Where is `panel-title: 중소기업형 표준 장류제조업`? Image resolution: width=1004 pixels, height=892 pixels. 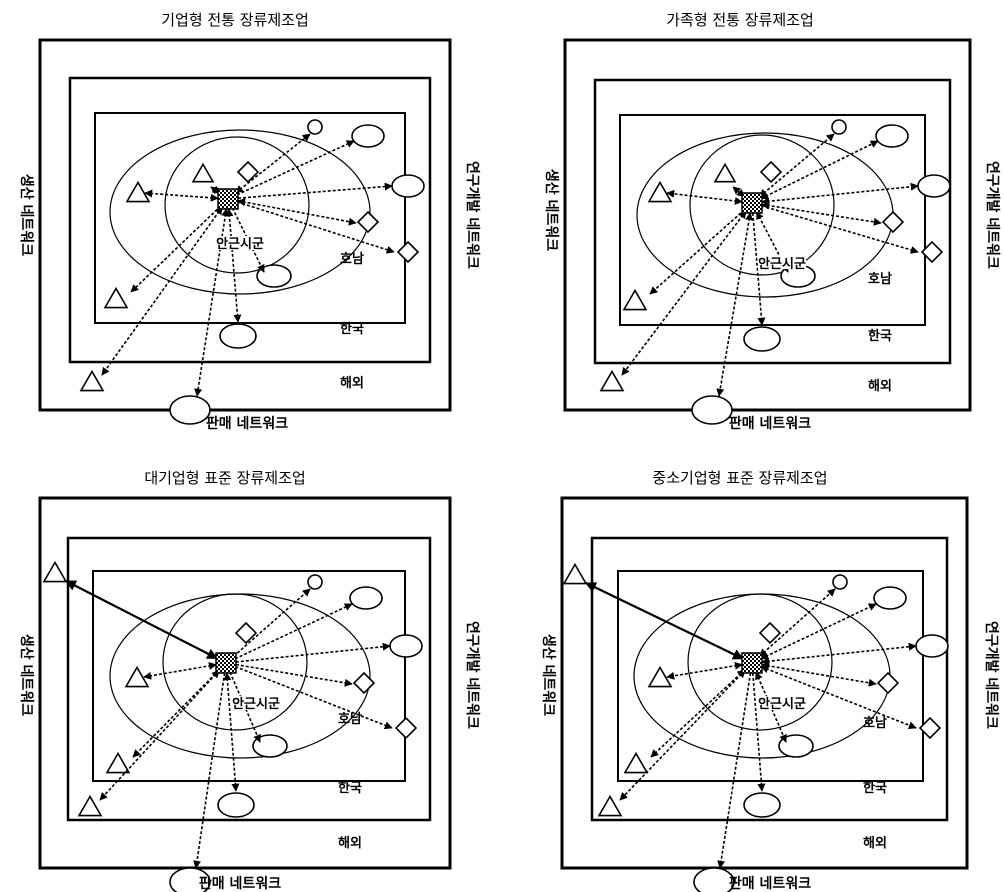 panel-title: 중소기업형 표준 장류제조업 is located at coordinates (739, 478).